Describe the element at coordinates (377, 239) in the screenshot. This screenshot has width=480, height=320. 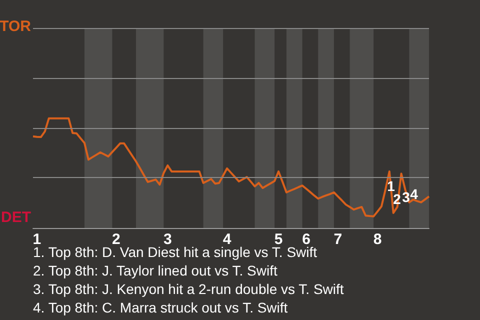
I see `x-tick-label: 8` at that location.